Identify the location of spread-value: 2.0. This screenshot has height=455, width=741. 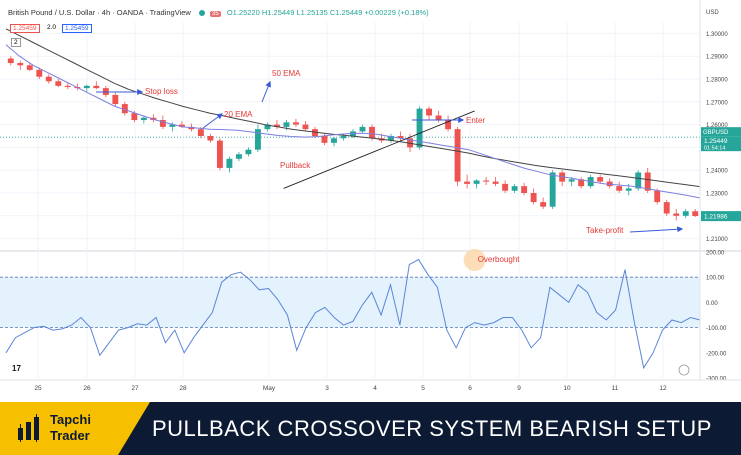
(52, 27).